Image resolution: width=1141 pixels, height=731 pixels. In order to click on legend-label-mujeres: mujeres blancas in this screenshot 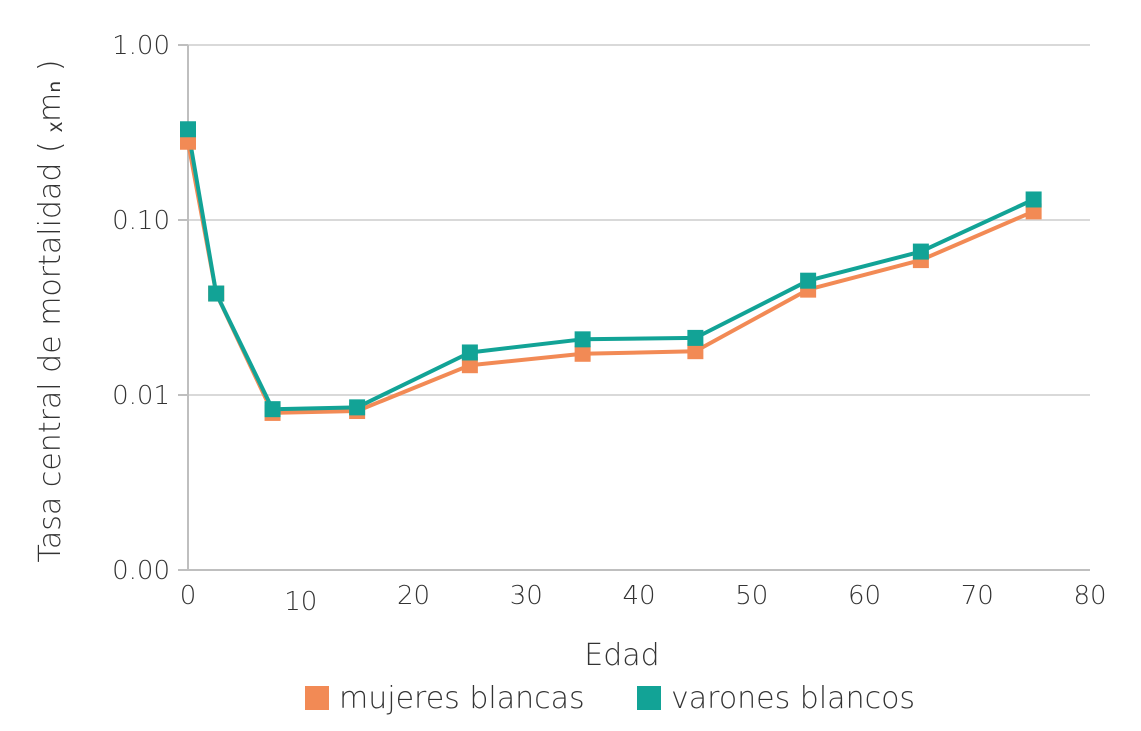, I will do `click(462, 698)`.